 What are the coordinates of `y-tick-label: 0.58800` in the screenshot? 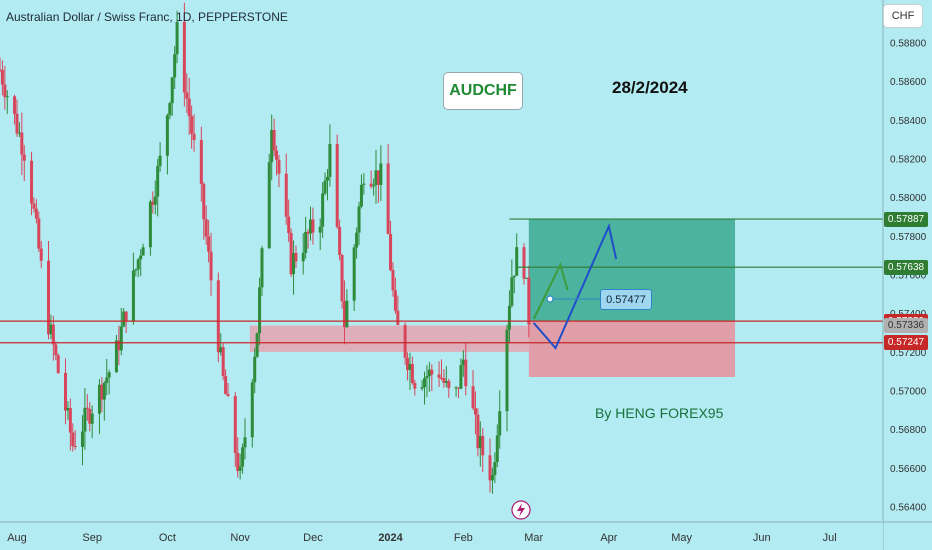 It's located at (908, 44).